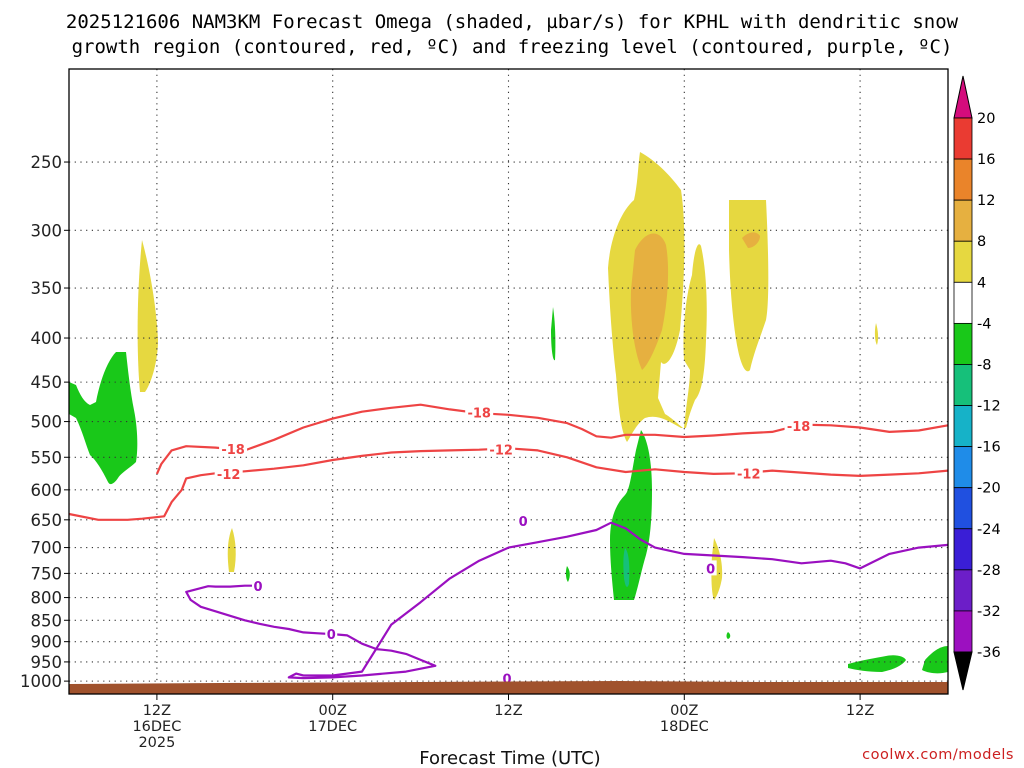 Image resolution: width=1024 pixels, height=768 pixels. Describe the element at coordinates (989, 653) in the screenshot. I see `colorbar-tick-label: -36` at that location.